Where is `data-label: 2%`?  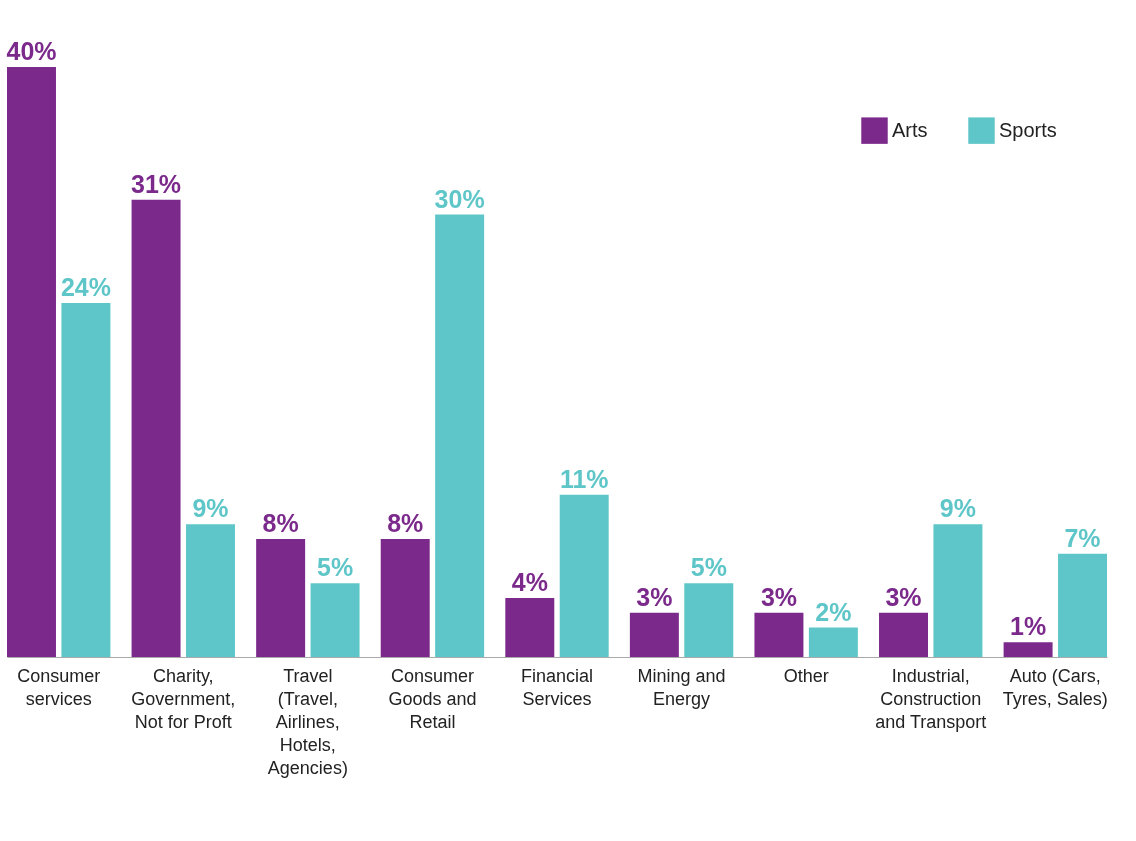
data-label: 2% is located at coordinates (833, 611).